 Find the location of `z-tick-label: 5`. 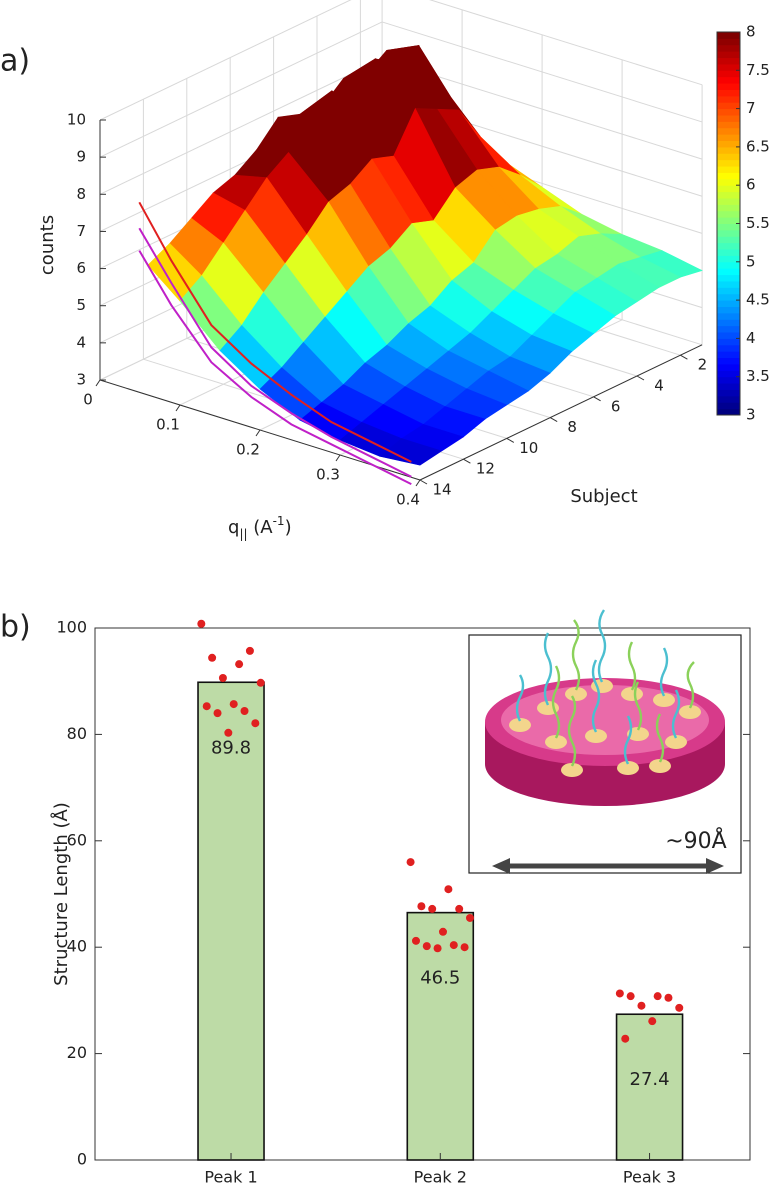

z-tick-label: 5 is located at coordinates (81, 305).